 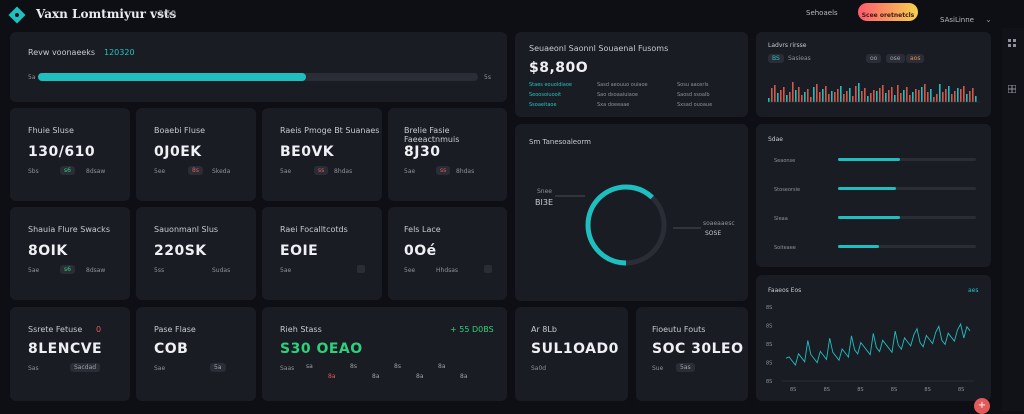 What do you see at coordinates (171, 349) in the screenshot?
I see `bottom-value: COB` at bounding box center [171, 349].